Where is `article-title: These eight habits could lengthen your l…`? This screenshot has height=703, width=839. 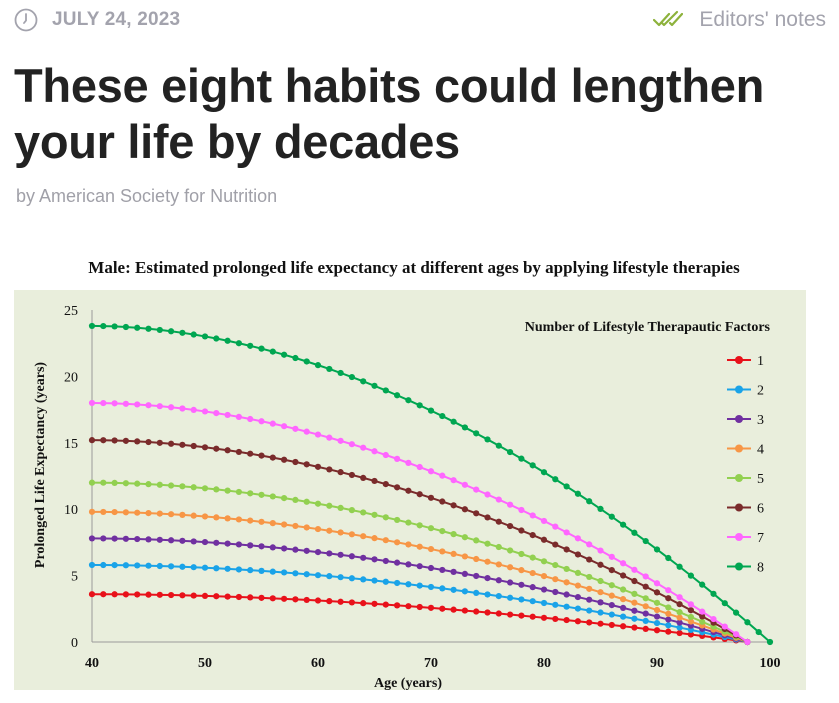
article-title: These eight habits could lengthen your l… is located at coordinates (389, 113).